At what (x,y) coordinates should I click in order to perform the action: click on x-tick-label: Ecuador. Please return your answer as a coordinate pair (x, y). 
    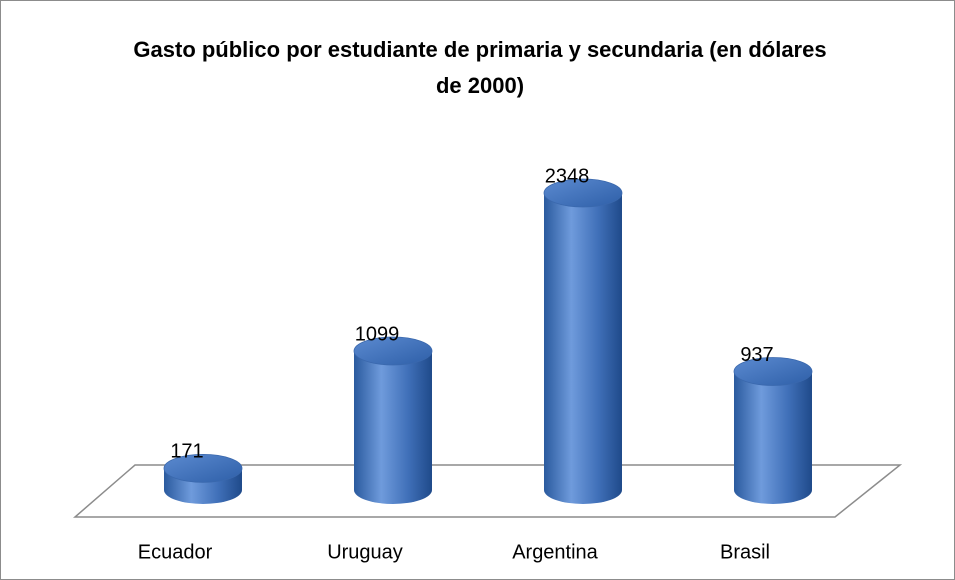
    Looking at the image, I should click on (175, 552).